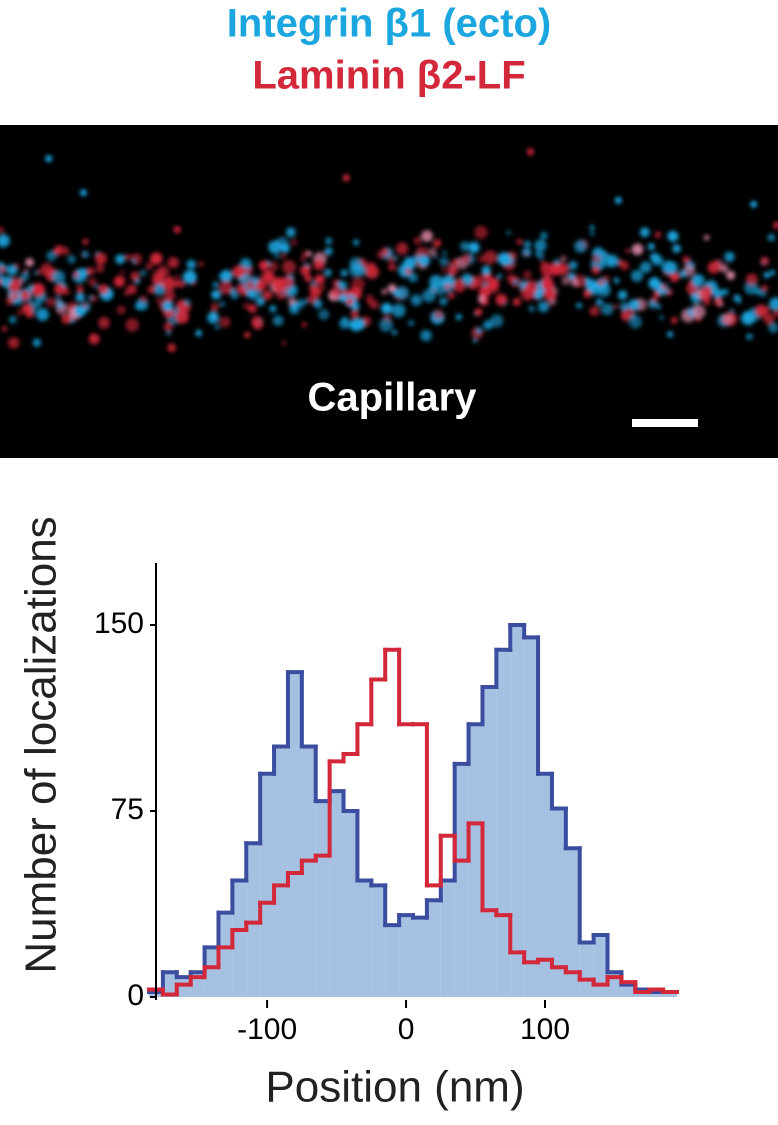 This screenshot has width=778, height=1125. Describe the element at coordinates (41, 744) in the screenshot. I see `y-axis-label: Number of localizations` at that location.